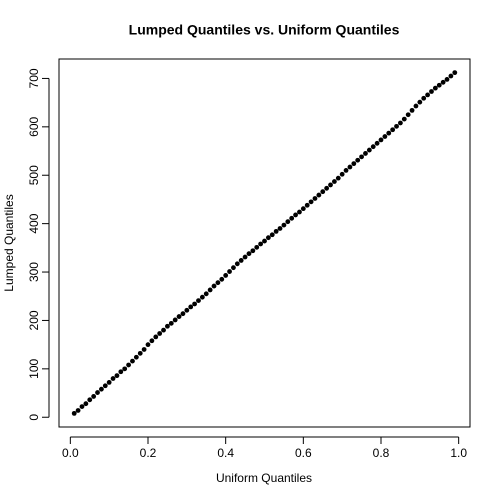 This screenshot has height=500, width=500. What do you see at coordinates (148, 453) in the screenshot?
I see `x-tick-label: 0.2` at bounding box center [148, 453].